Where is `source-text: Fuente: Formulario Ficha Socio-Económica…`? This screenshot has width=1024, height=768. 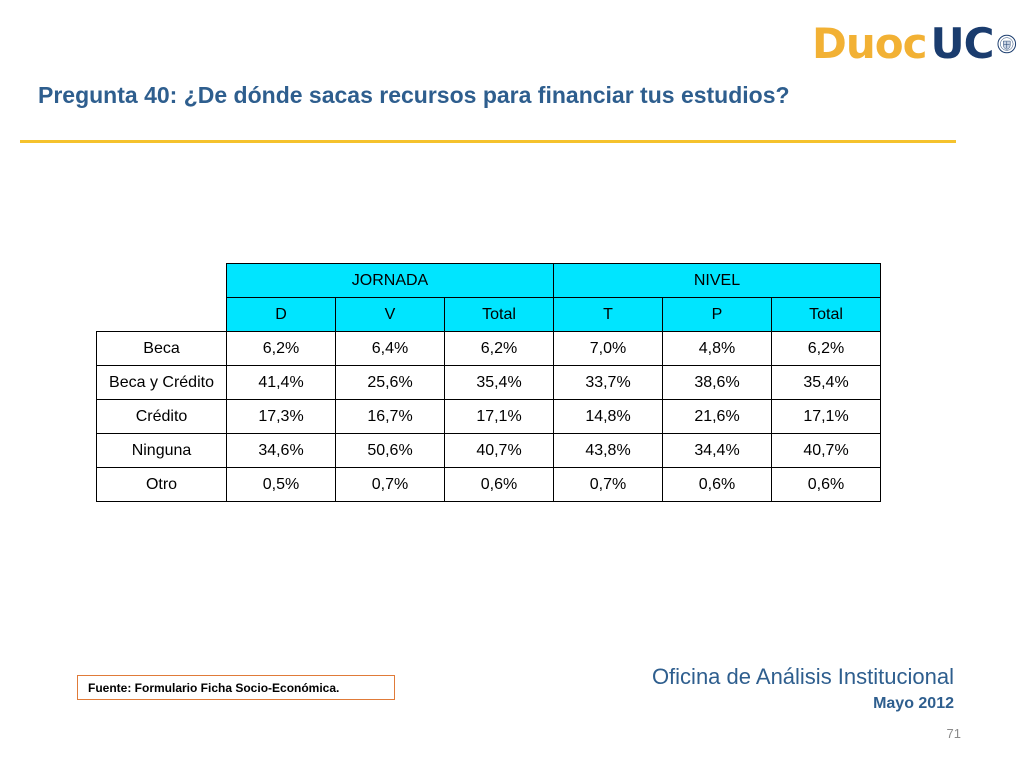
source-text: Fuente: Formulario Ficha Socio-Económica… is located at coordinates (214, 687).